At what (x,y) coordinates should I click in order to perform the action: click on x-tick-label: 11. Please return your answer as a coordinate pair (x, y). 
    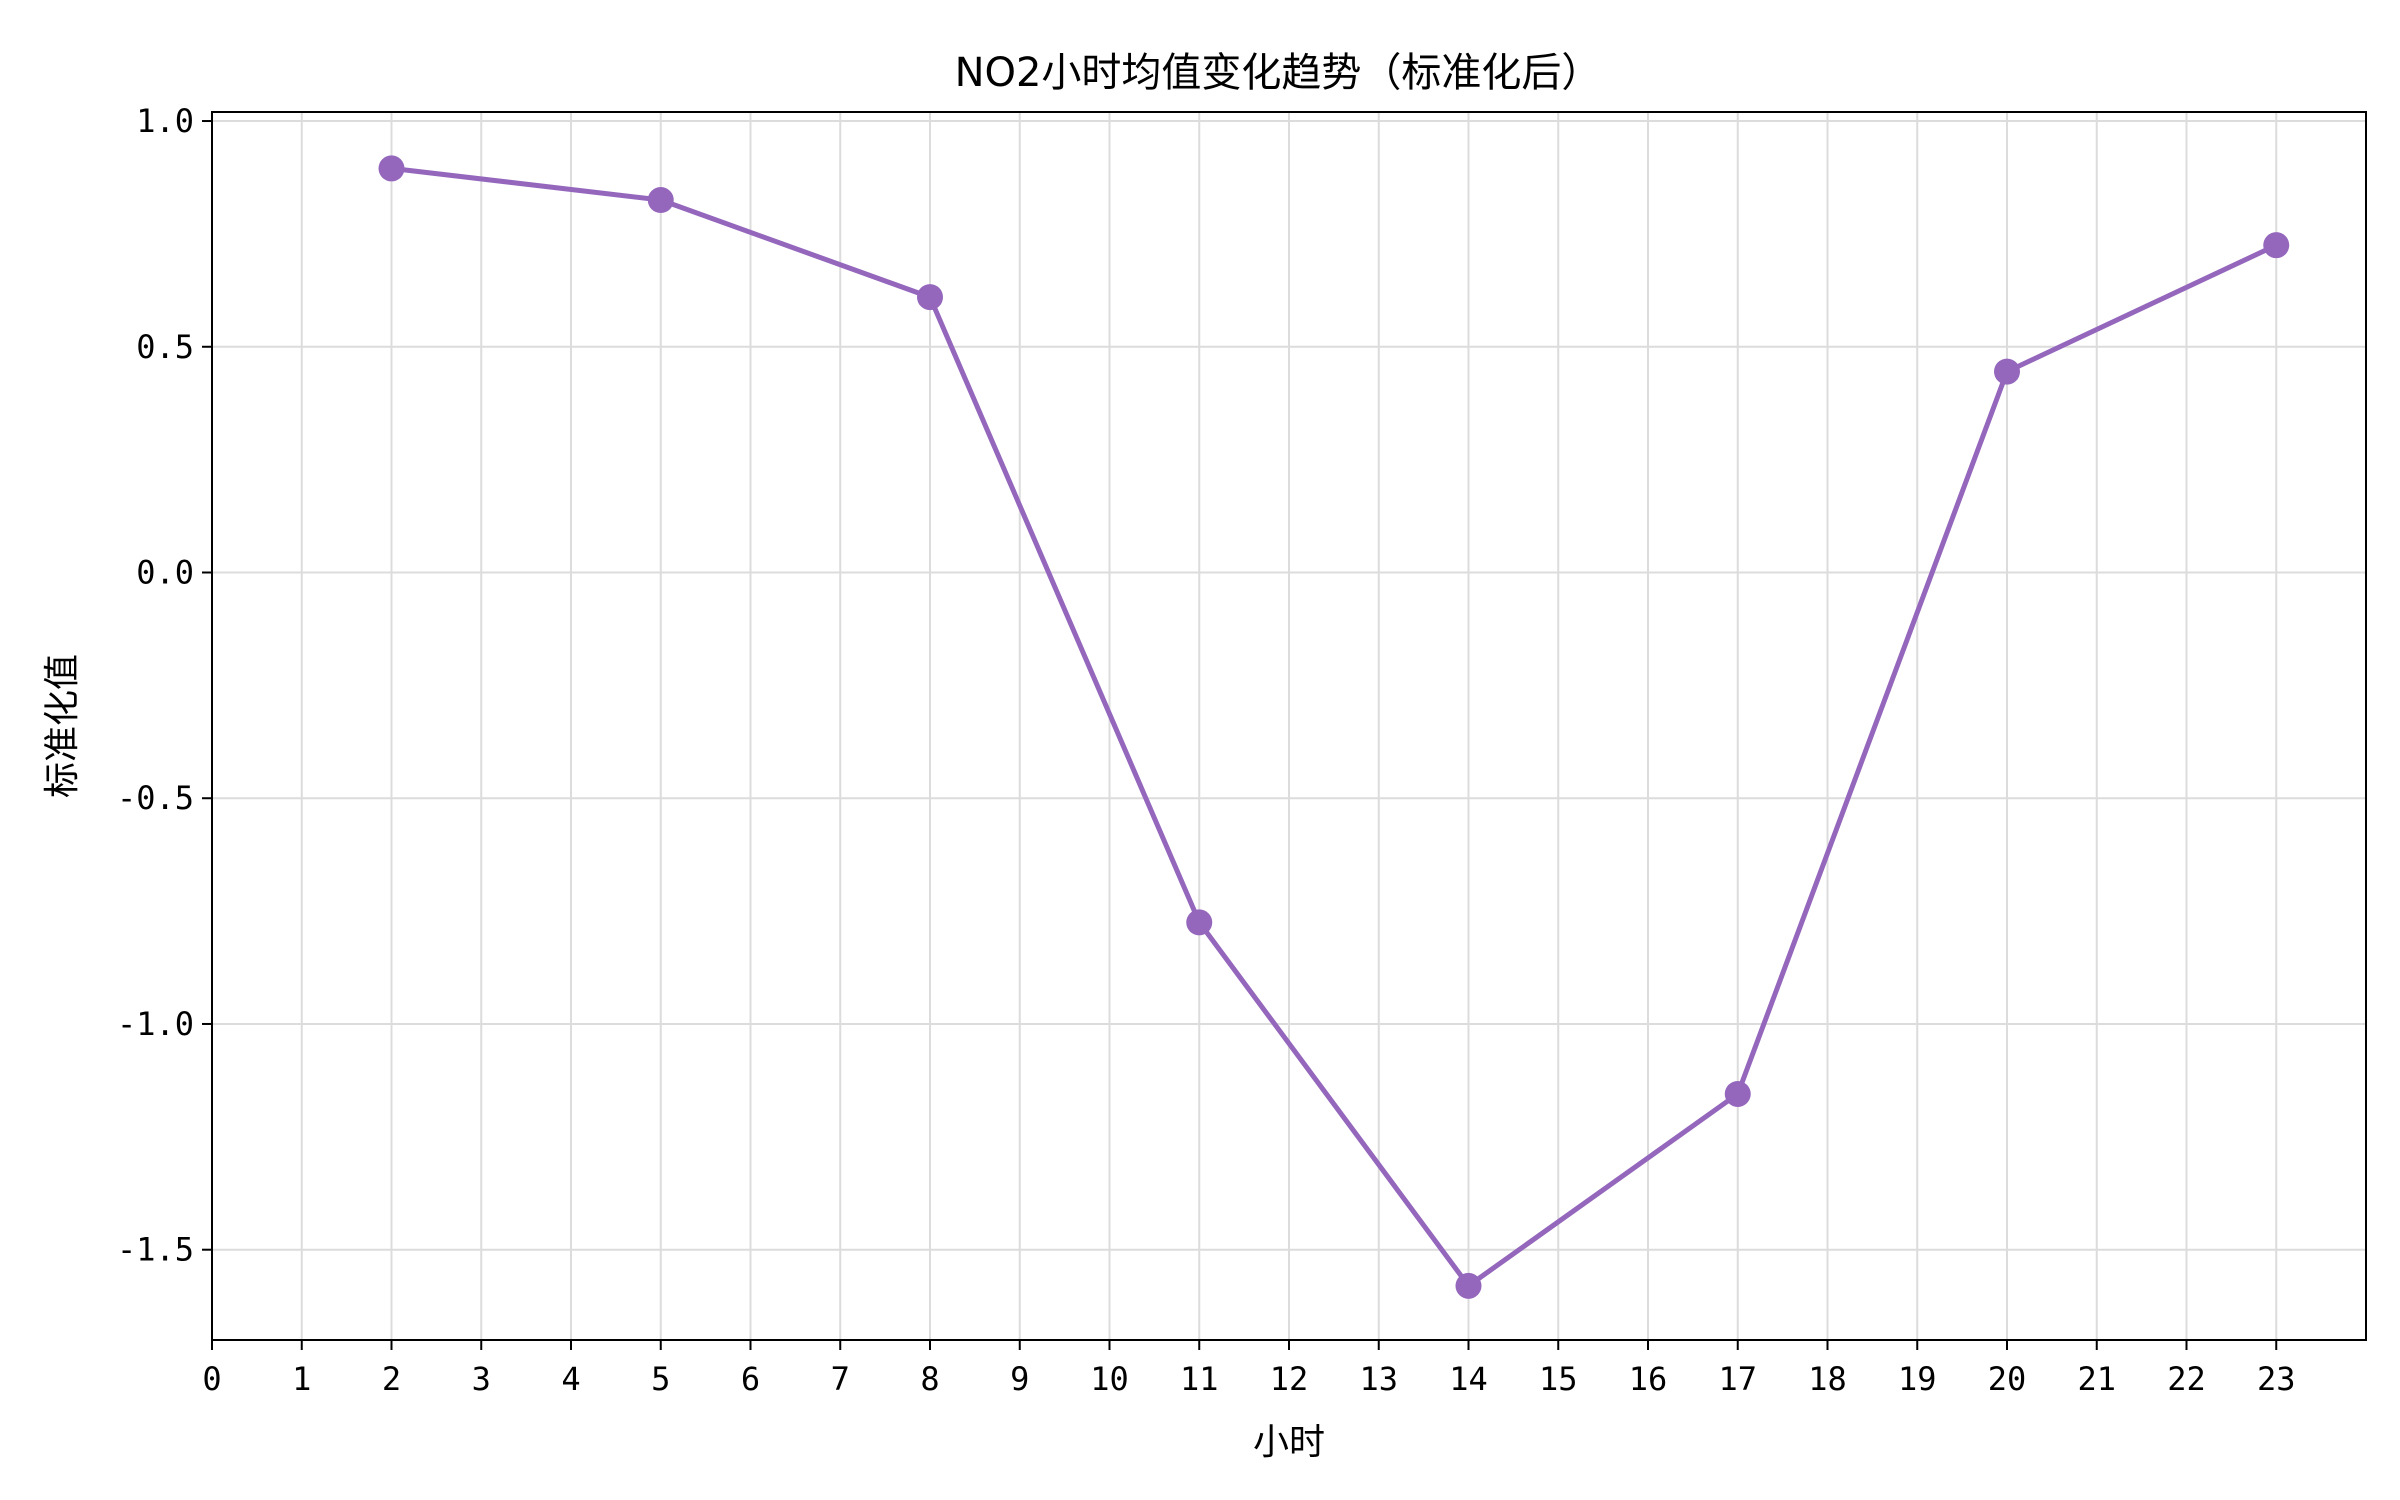
    Looking at the image, I should click on (1199, 1379).